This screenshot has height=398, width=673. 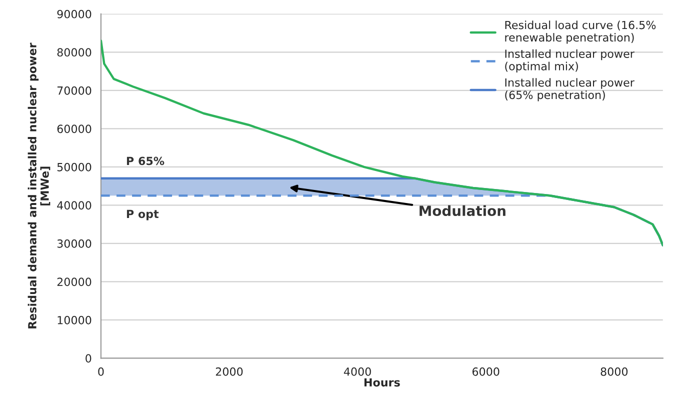 I want to click on y-tick-label: 90000, so click(x=74, y=14).